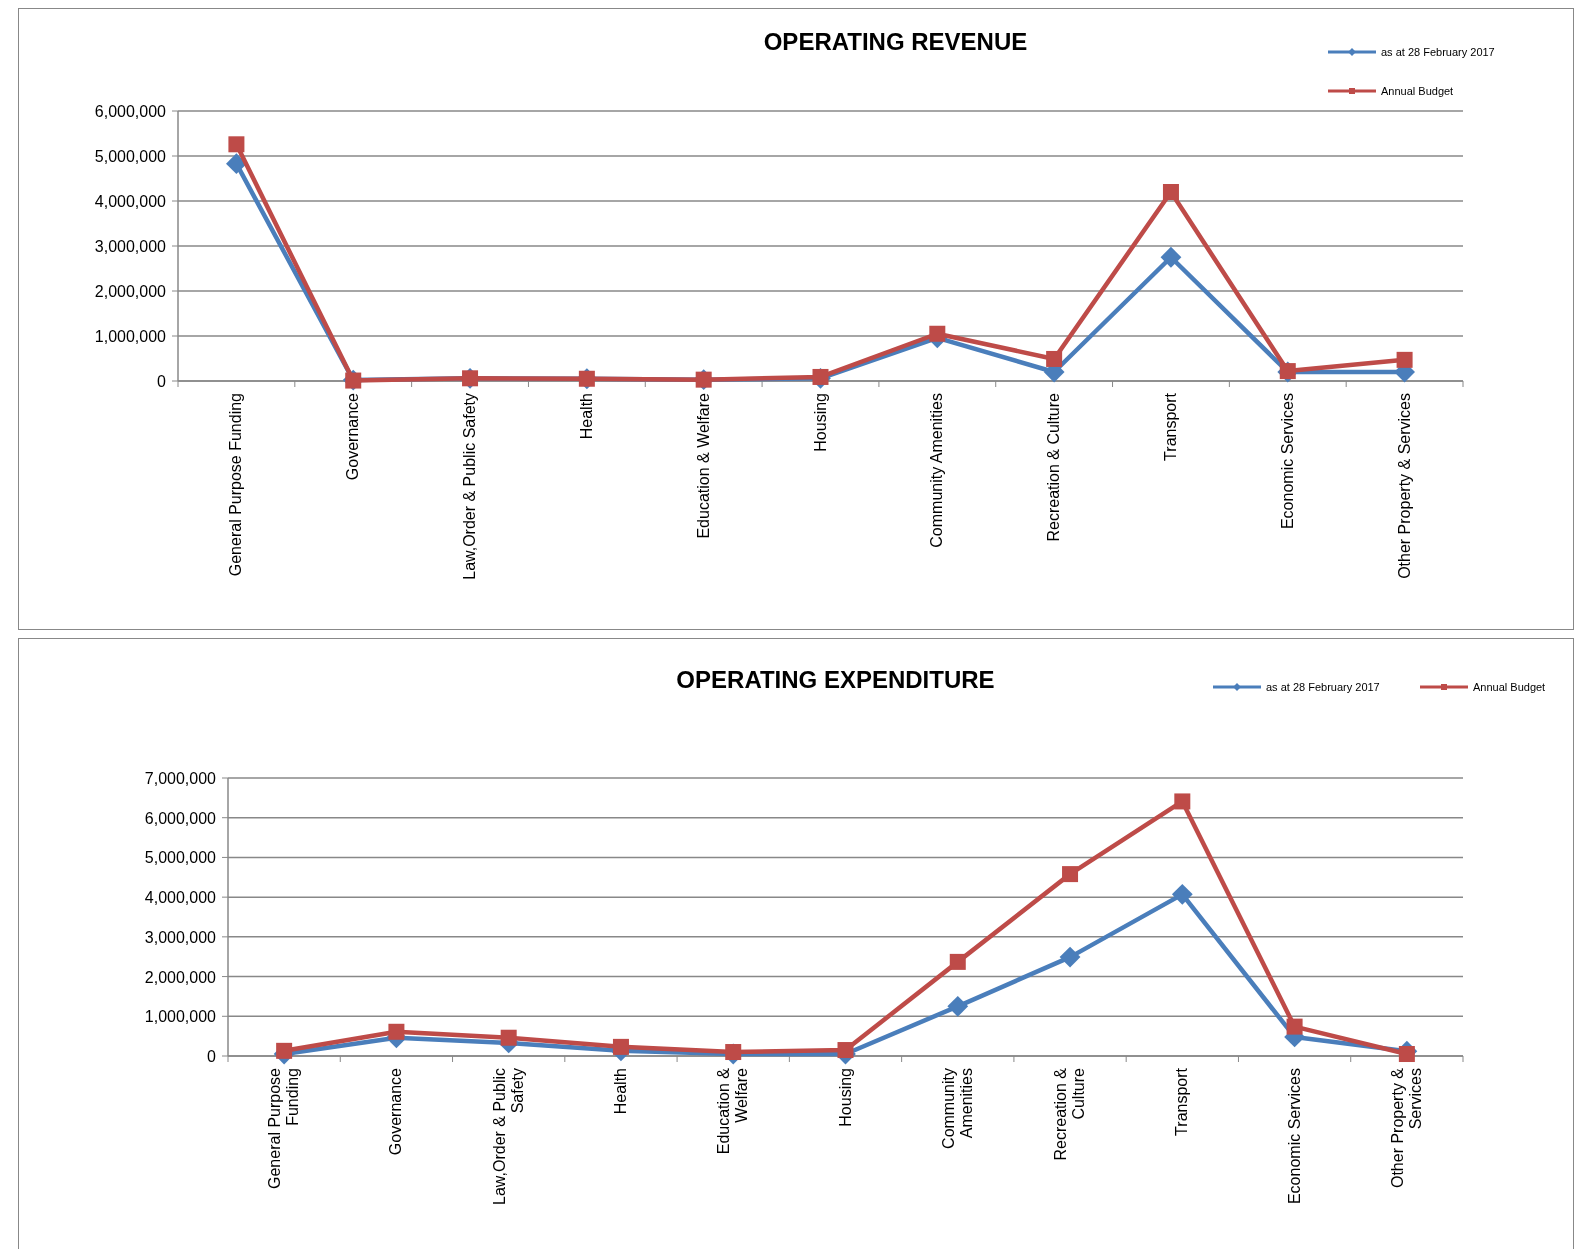 This screenshot has height=1249, width=1584. Describe the element at coordinates (895, 41) in the screenshot. I see `chart-title: OPERATING REVENUE` at that location.